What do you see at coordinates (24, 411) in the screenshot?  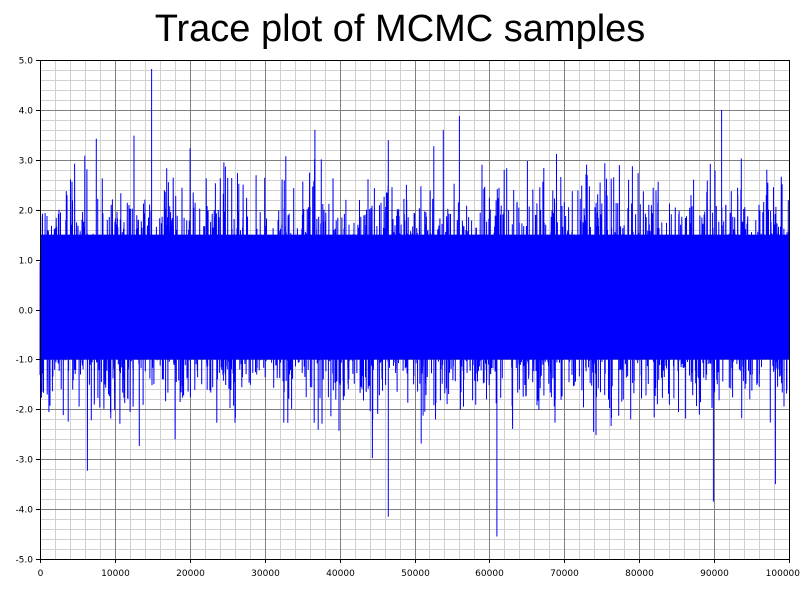 I see `y-tick-label: -2.0` at bounding box center [24, 411].